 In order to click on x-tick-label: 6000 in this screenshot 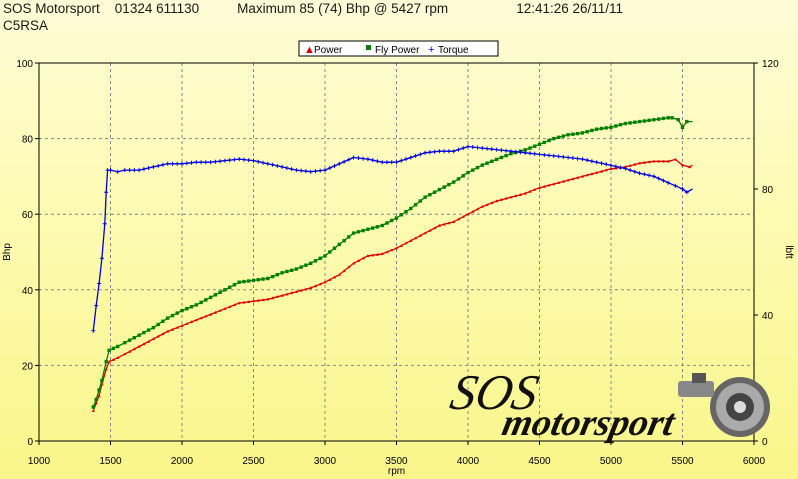, I will do `click(754, 461)`.